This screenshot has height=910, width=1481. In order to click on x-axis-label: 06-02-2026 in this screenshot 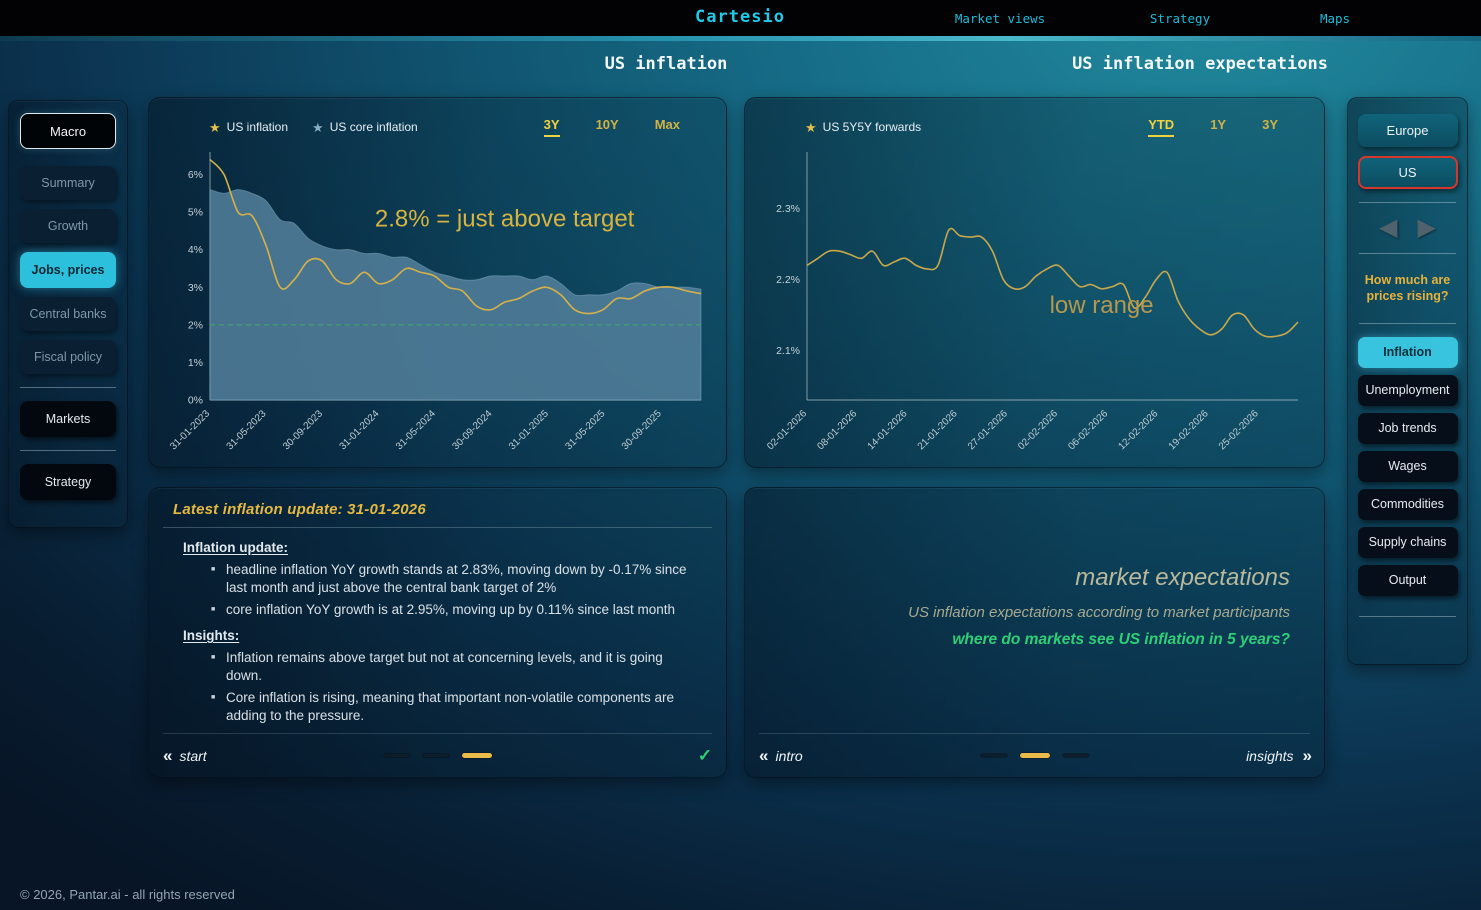, I will do `click(1088, 430)`.